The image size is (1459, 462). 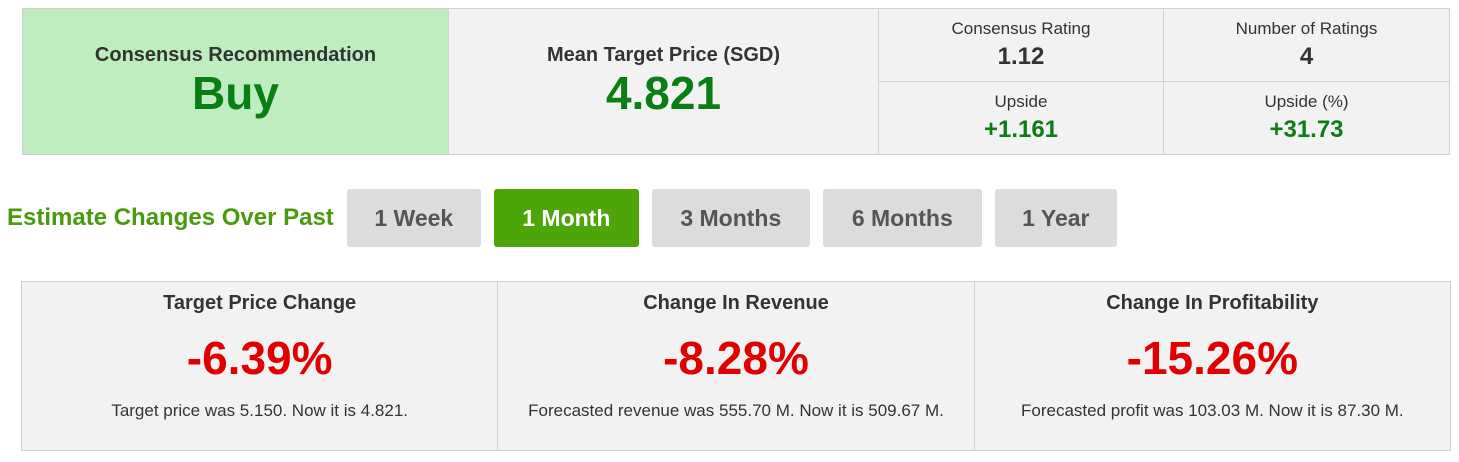 What do you see at coordinates (1306, 28) in the screenshot?
I see `number-of-ratings-label: Number of Ratings` at bounding box center [1306, 28].